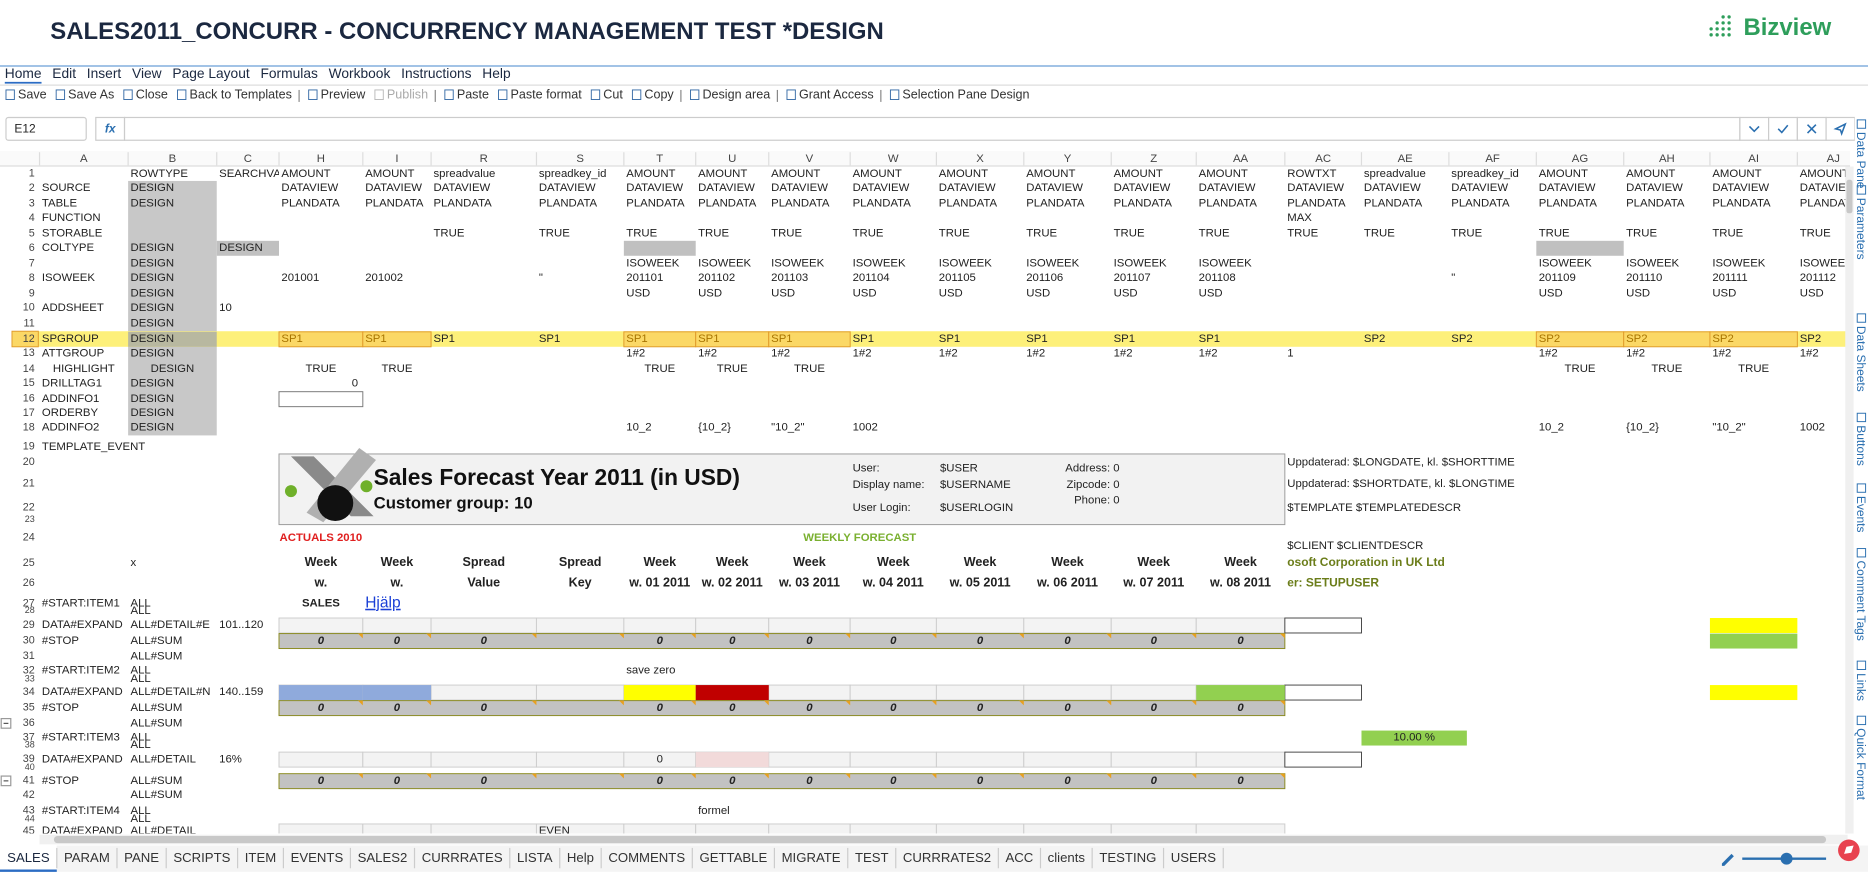 The height and width of the screenshot is (872, 1868). Describe the element at coordinates (91, 95) in the screenshot. I see `tool-button: Save As` at that location.